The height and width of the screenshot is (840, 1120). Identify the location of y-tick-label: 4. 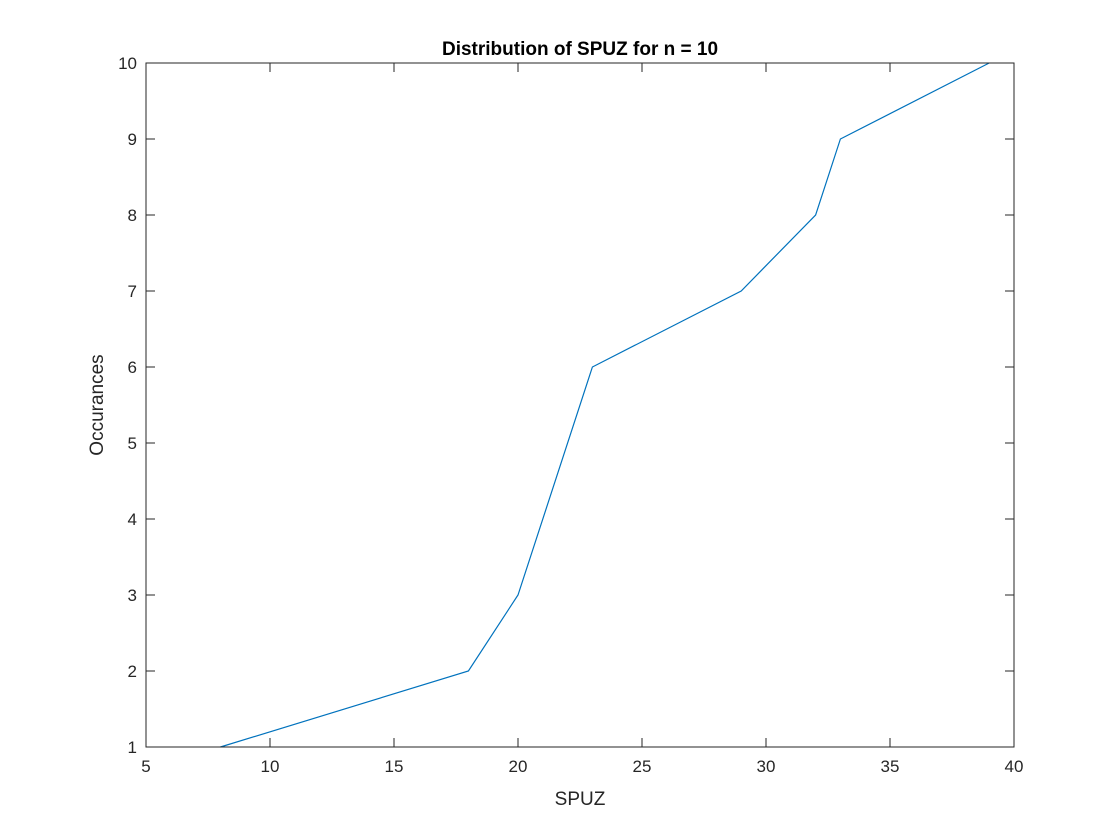
(132, 519).